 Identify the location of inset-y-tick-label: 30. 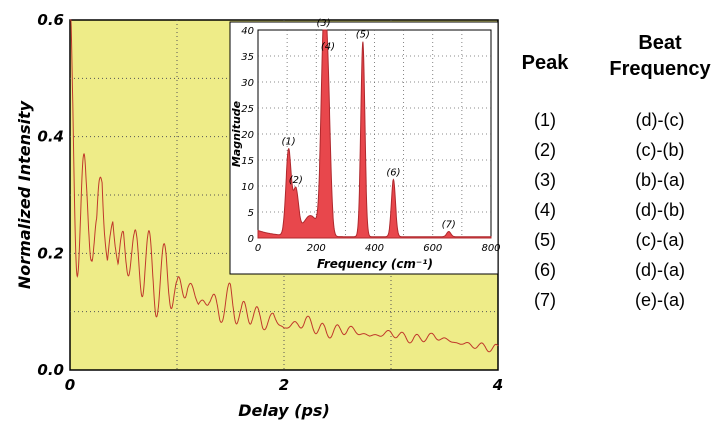
(247, 83).